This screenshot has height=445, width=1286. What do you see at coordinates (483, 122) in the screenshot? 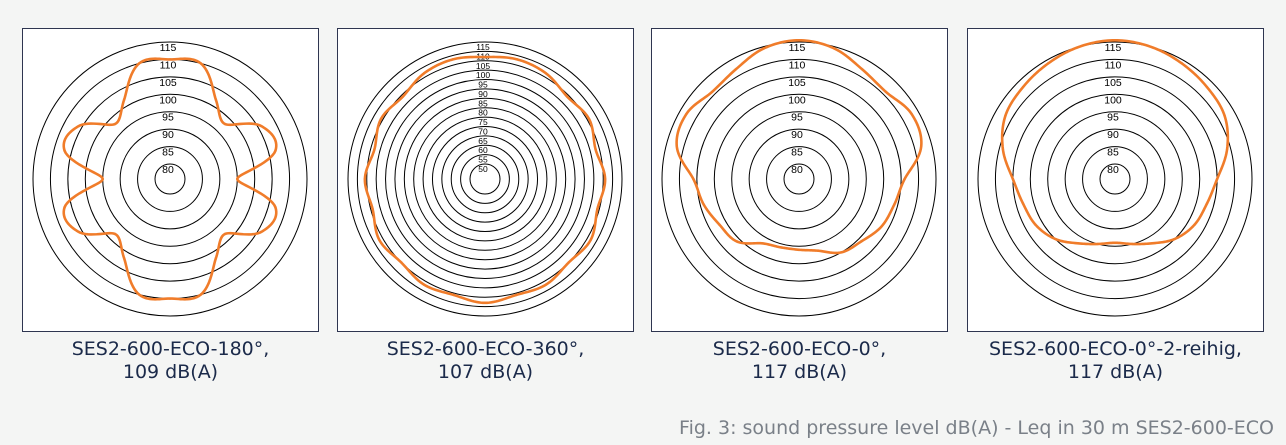
I see `ring-label: 75` at bounding box center [483, 122].